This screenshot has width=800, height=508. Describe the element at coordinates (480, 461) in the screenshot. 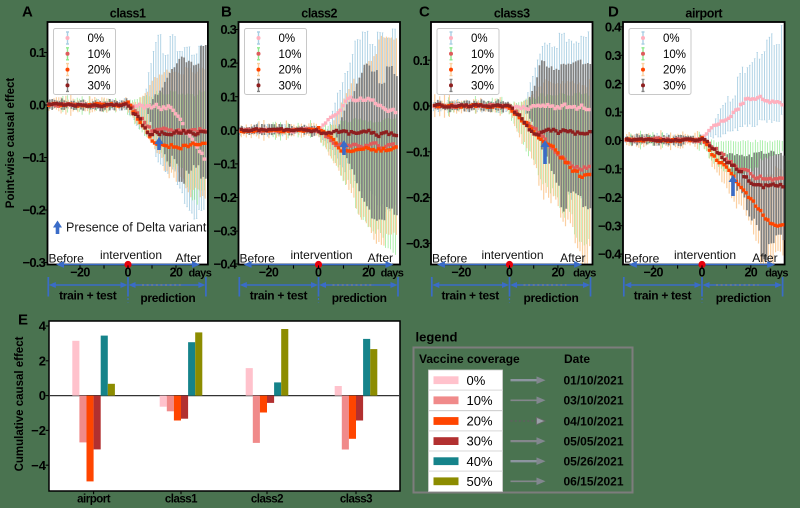

I see `svg-text: 40%` at that location.